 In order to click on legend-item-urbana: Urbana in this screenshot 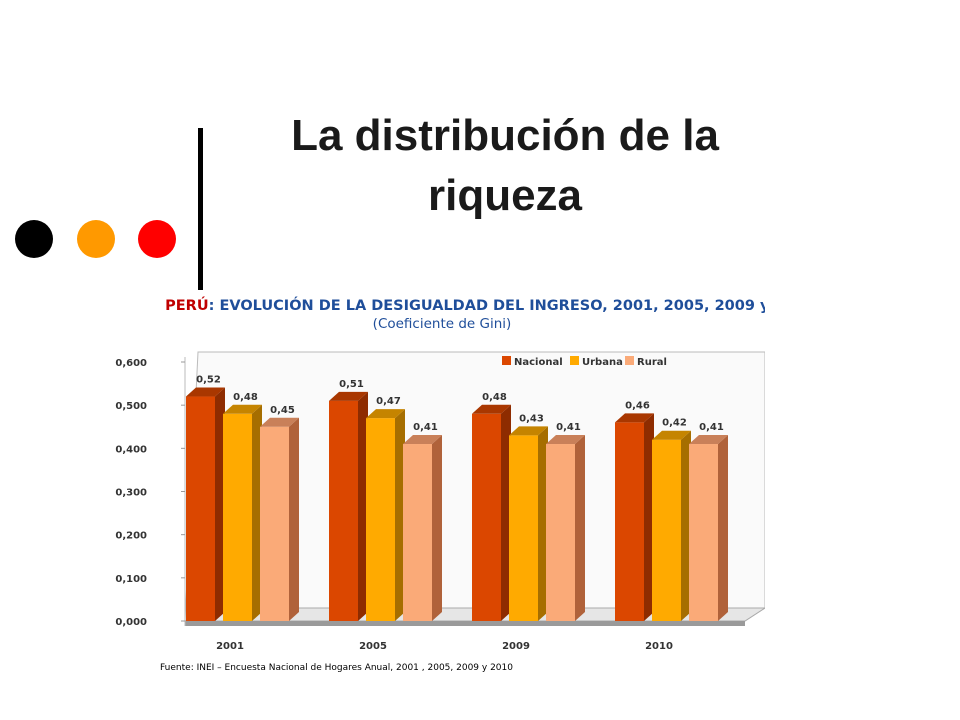, I will do `click(596, 362)`.